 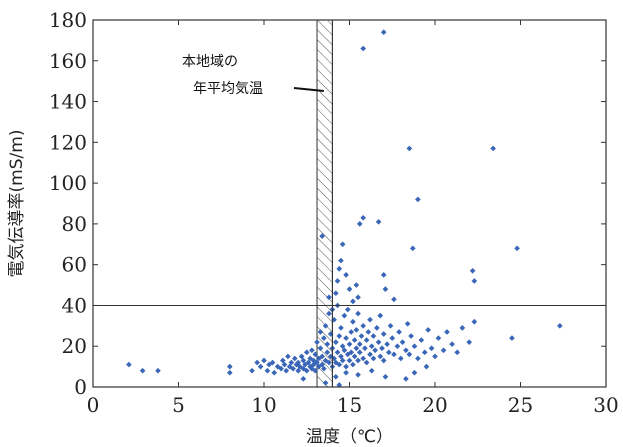 I want to click on y-tick-label: 160, so click(x=68, y=61).